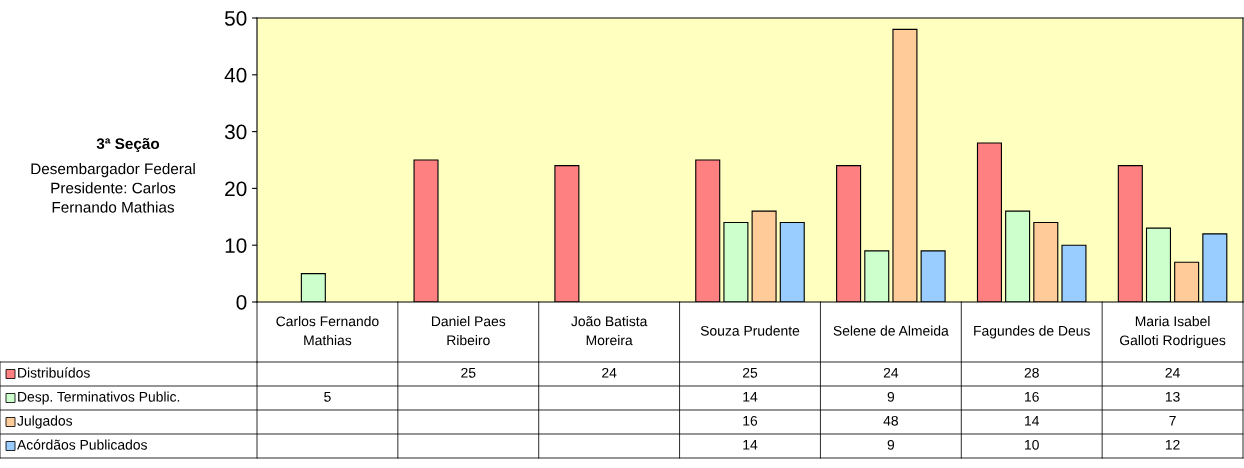  I want to click on text: Desembargador Federal Presidente: Carlos Fernando Mathias, so click(113, 188).